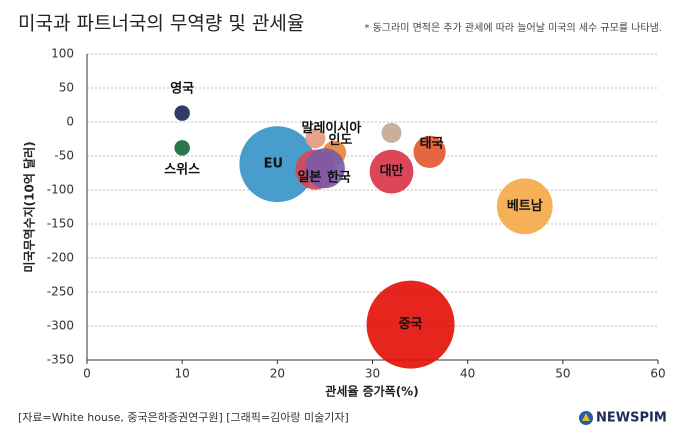 The image size is (680, 442). I want to click on x-tick-label: 30, so click(372, 374).